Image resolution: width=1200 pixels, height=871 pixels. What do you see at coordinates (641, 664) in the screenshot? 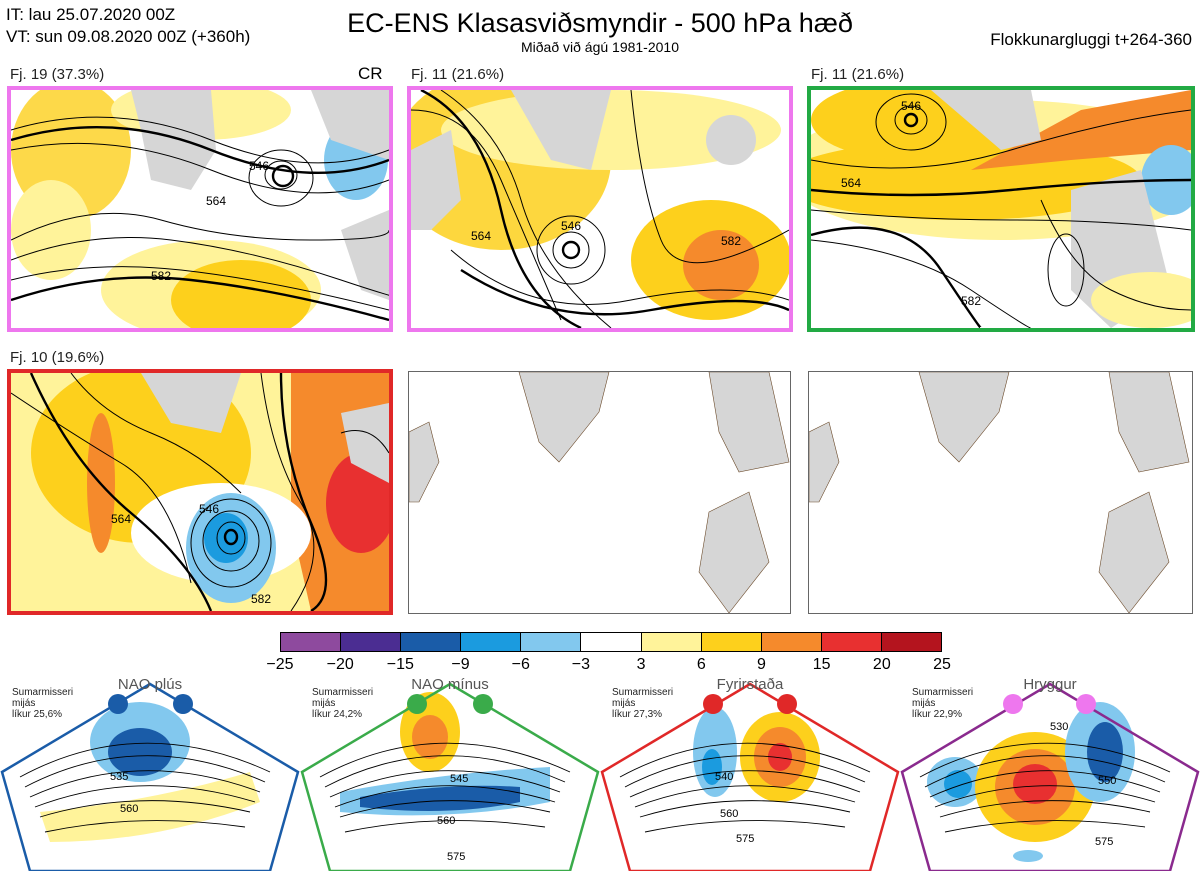
I see `colorbar-tick-label: 3` at bounding box center [641, 664].